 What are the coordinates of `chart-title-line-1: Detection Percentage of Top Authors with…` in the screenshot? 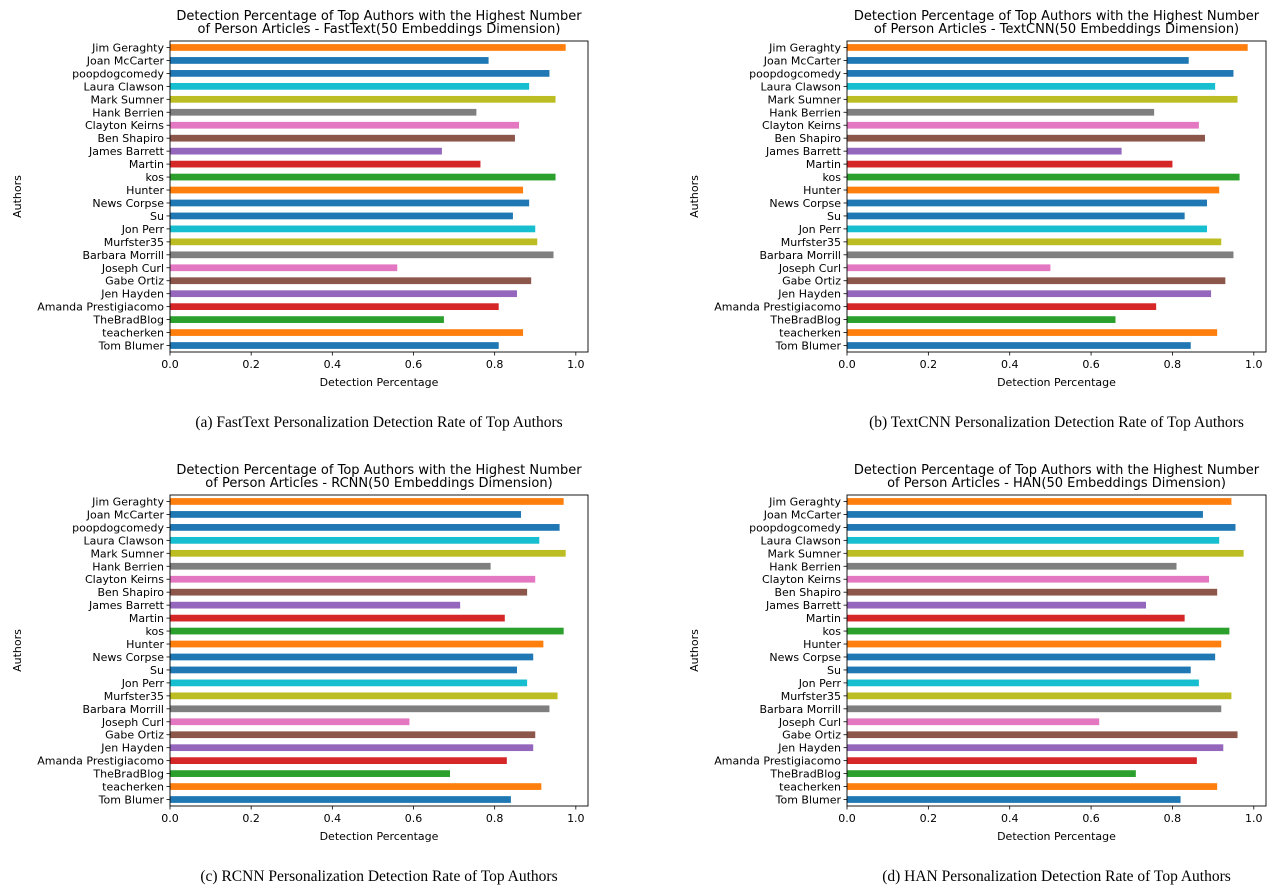 It's located at (1057, 16).